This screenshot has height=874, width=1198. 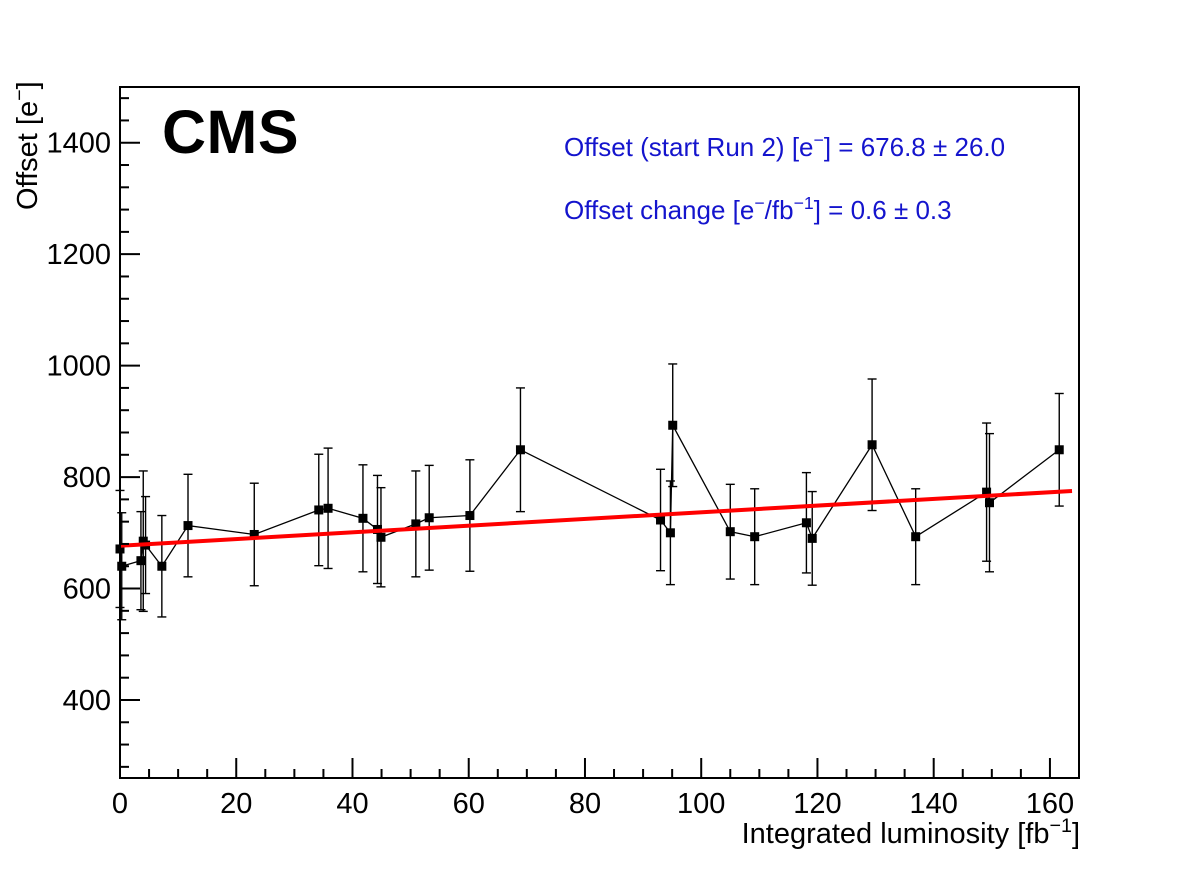 I want to click on fit-line, so click(x=596, y=518).